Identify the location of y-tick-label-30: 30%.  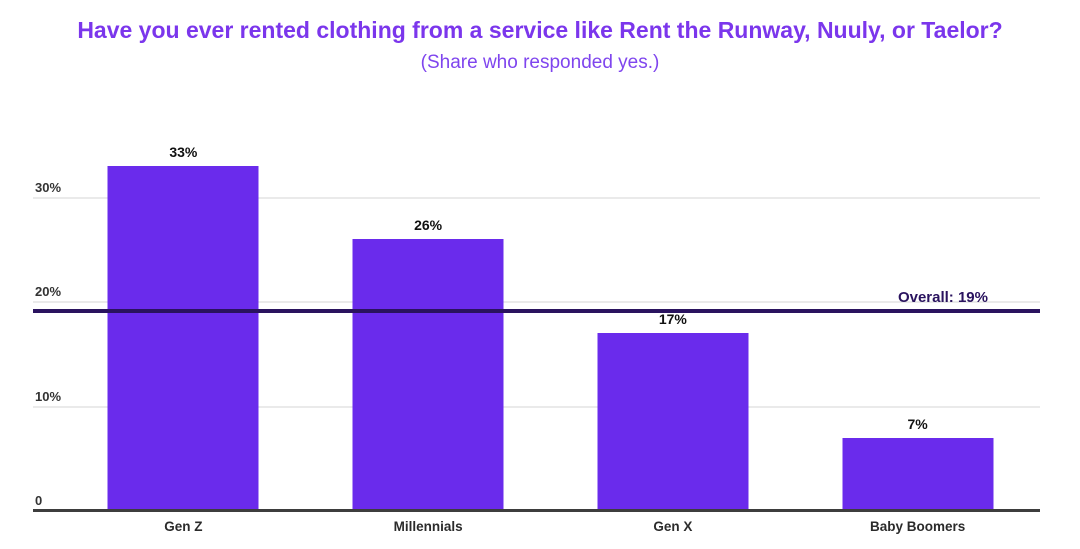
(48, 187).